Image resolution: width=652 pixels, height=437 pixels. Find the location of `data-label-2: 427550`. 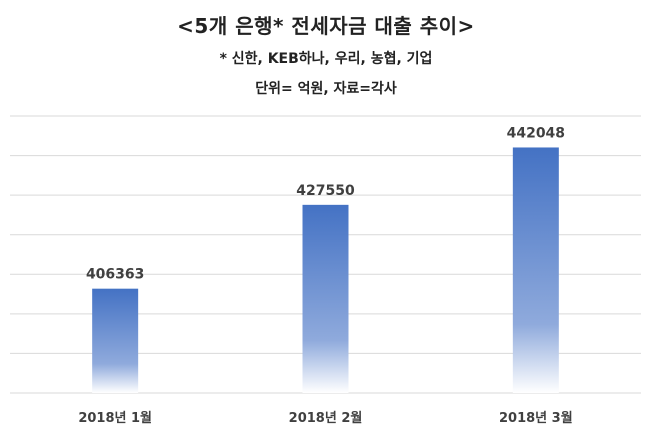

data-label-2: 427550 is located at coordinates (325, 191).